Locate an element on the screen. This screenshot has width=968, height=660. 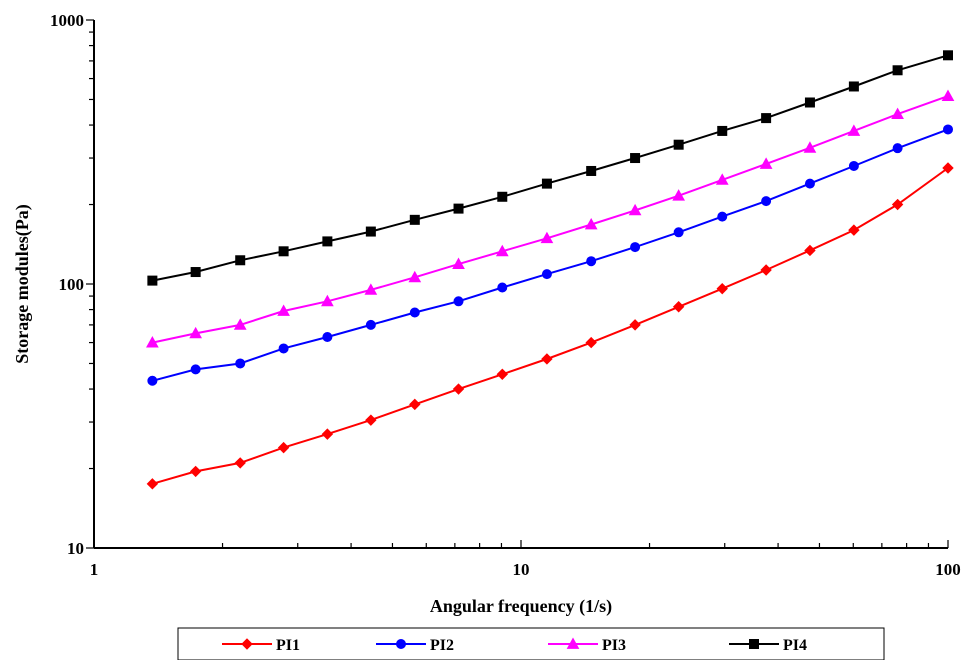
x-tick-label: 1 is located at coordinates (94, 569).